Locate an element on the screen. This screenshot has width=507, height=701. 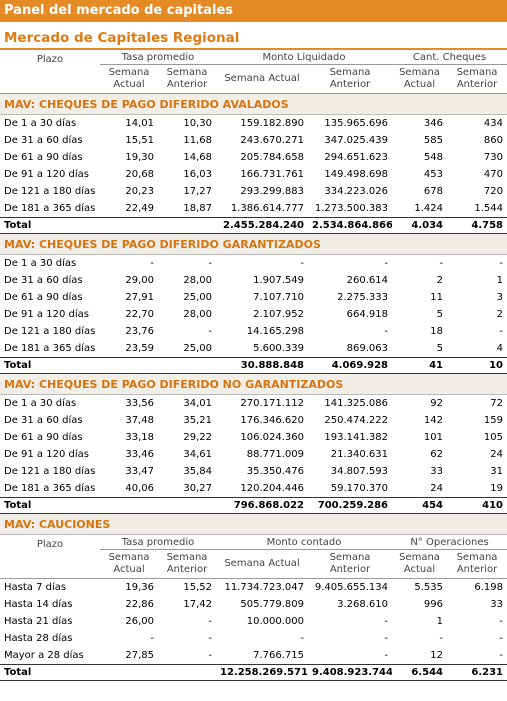
term-cell: De 181 a 365 días is located at coordinates (50, 208).